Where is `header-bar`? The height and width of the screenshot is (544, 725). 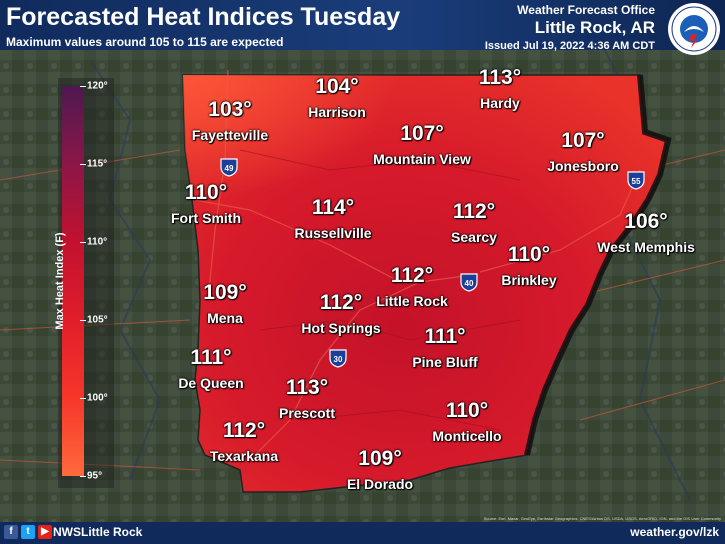 header-bar is located at coordinates (362, 25).